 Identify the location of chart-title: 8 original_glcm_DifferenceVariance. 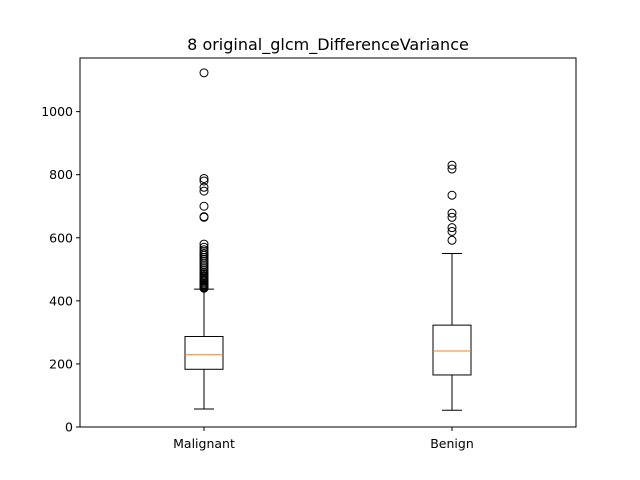
(328, 45).